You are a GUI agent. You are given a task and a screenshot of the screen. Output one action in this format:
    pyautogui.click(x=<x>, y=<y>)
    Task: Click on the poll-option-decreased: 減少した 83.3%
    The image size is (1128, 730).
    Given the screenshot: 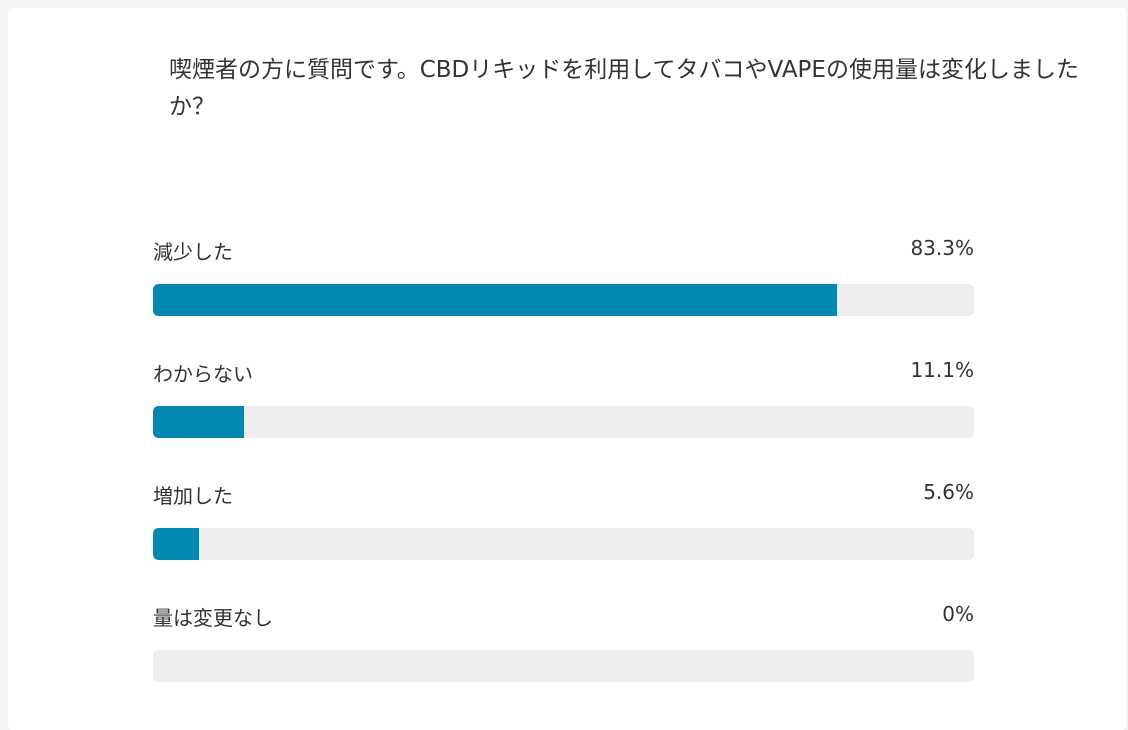 What is the action you would take?
    pyautogui.click(x=563, y=291)
    